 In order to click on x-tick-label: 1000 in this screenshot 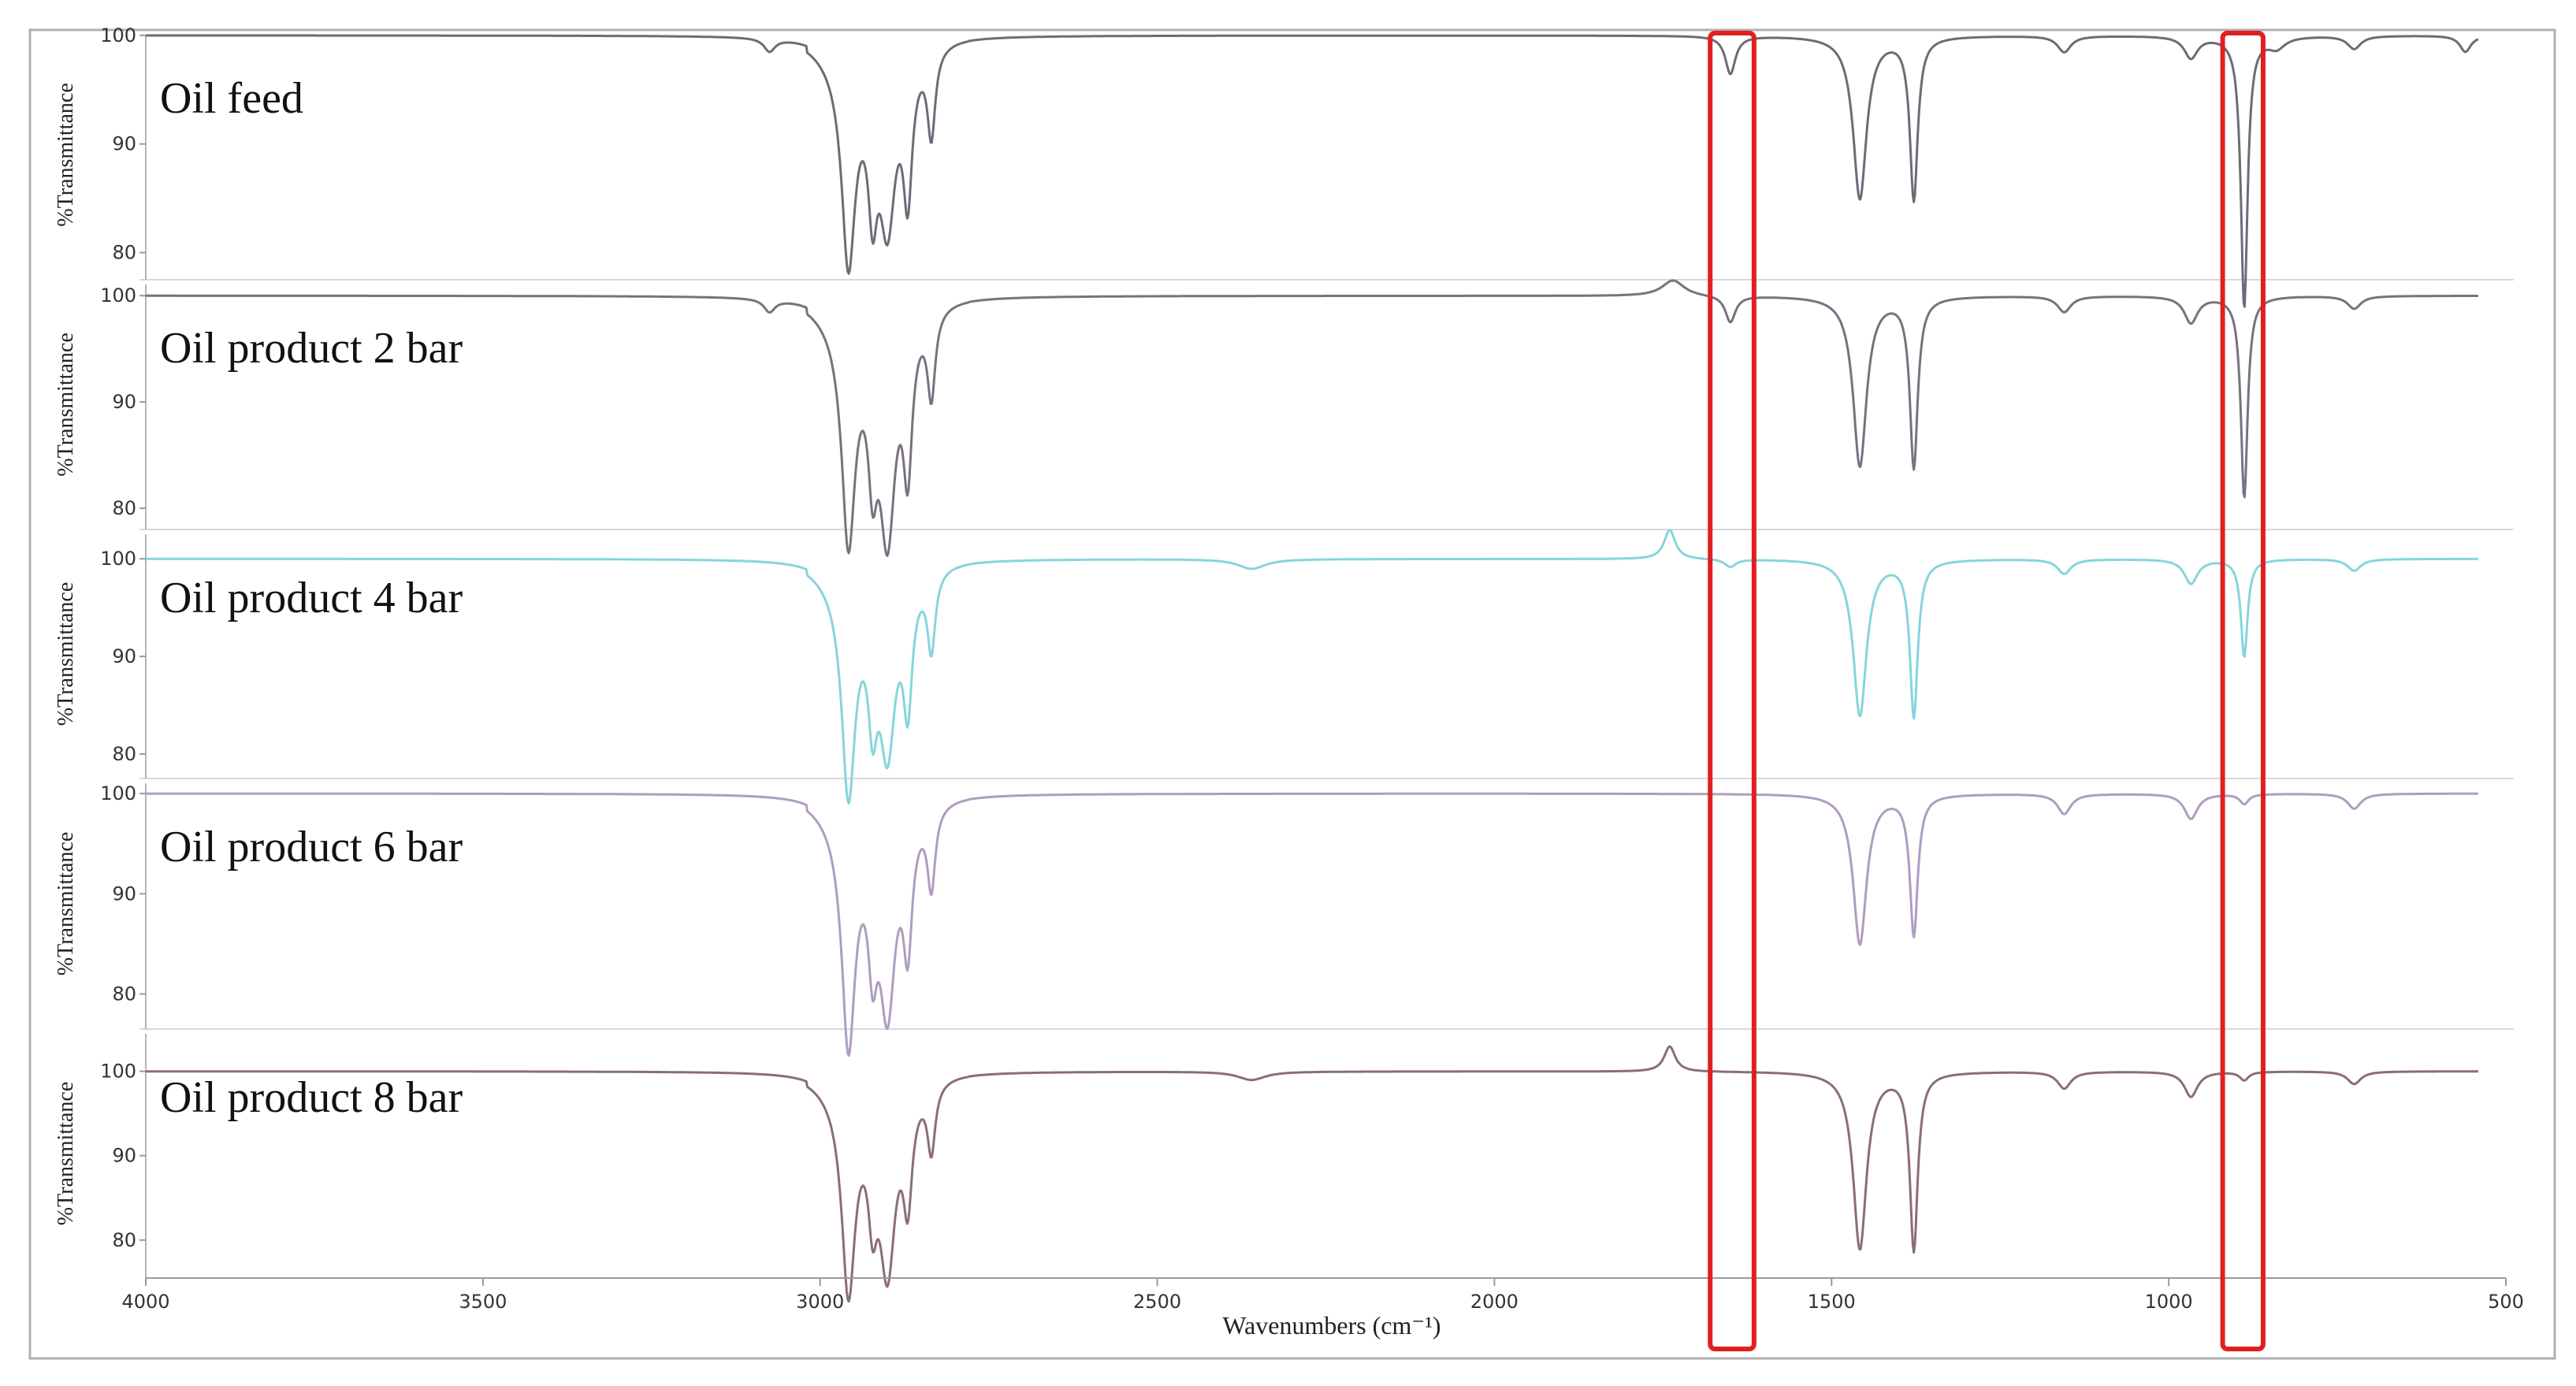, I will do `click(2169, 1302)`.